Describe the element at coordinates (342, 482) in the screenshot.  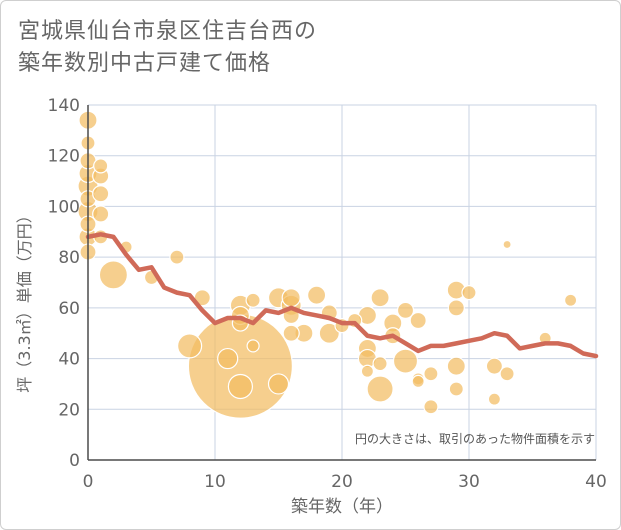
I see `x-tick-label: 20` at that location.